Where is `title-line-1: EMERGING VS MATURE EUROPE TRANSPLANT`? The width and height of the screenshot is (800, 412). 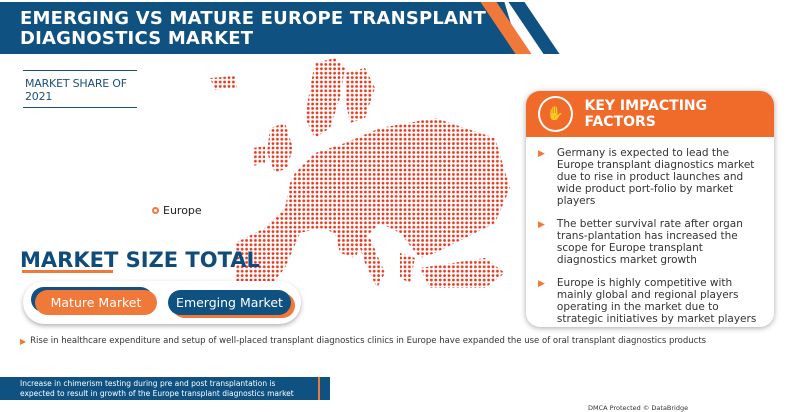 title-line-1: EMERGING VS MATURE EUROPE TRANSPLANT is located at coordinates (253, 18).